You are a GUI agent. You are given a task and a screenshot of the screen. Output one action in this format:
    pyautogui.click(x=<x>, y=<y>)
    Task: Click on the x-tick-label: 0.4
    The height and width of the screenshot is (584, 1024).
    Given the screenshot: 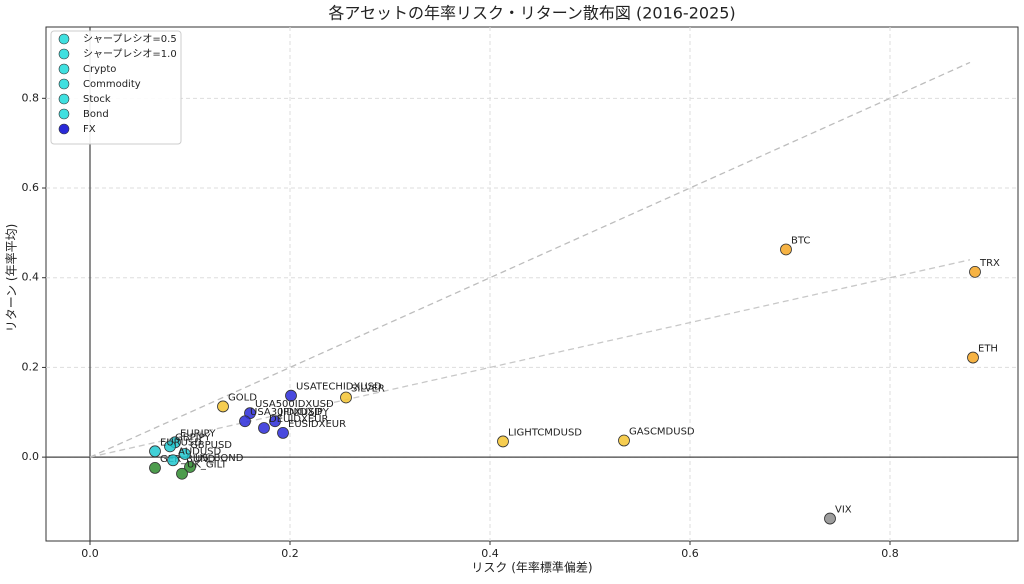 What is the action you would take?
    pyautogui.click(x=490, y=553)
    